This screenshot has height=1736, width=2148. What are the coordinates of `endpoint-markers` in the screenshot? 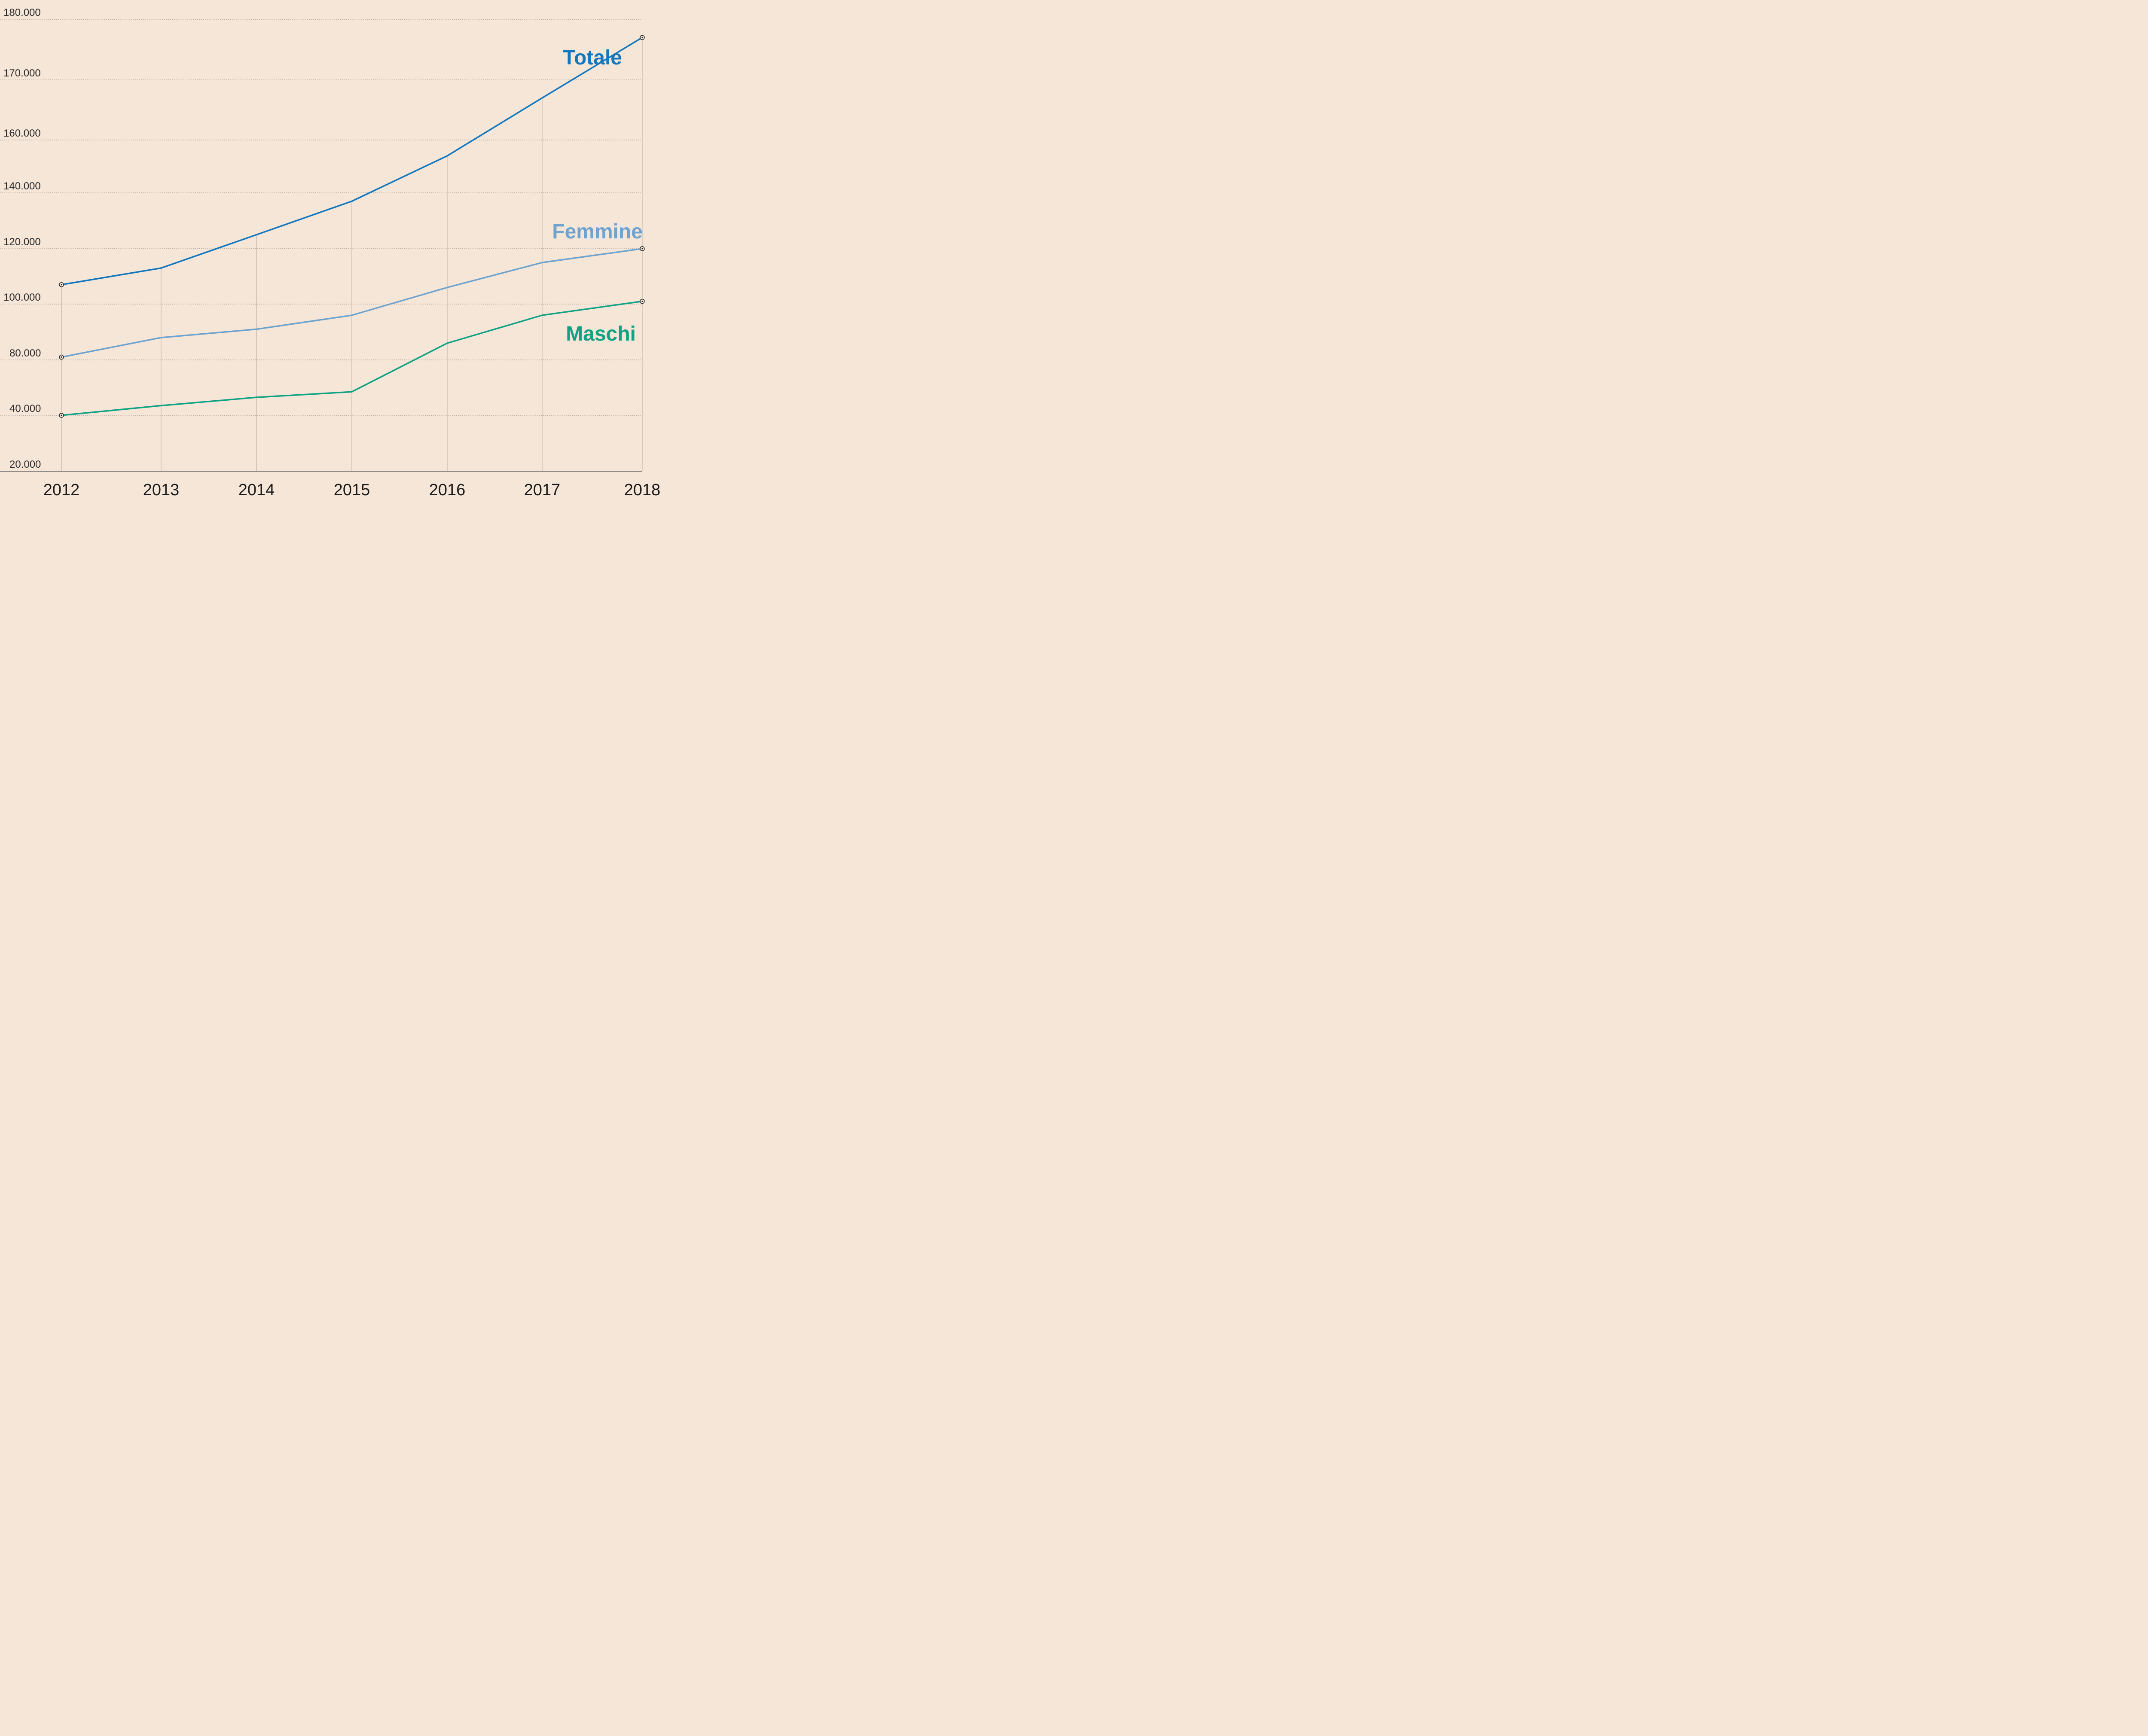 It's located at (352, 227).